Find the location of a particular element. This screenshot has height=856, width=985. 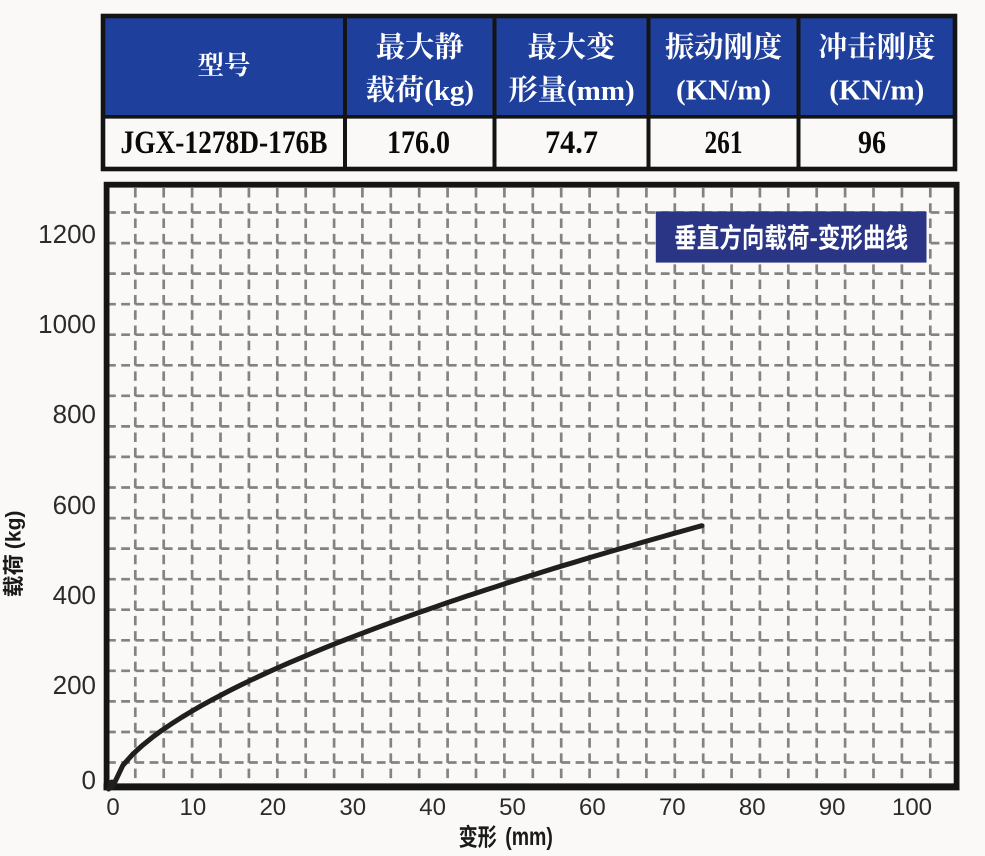

svg-text: 90 is located at coordinates (832, 807).